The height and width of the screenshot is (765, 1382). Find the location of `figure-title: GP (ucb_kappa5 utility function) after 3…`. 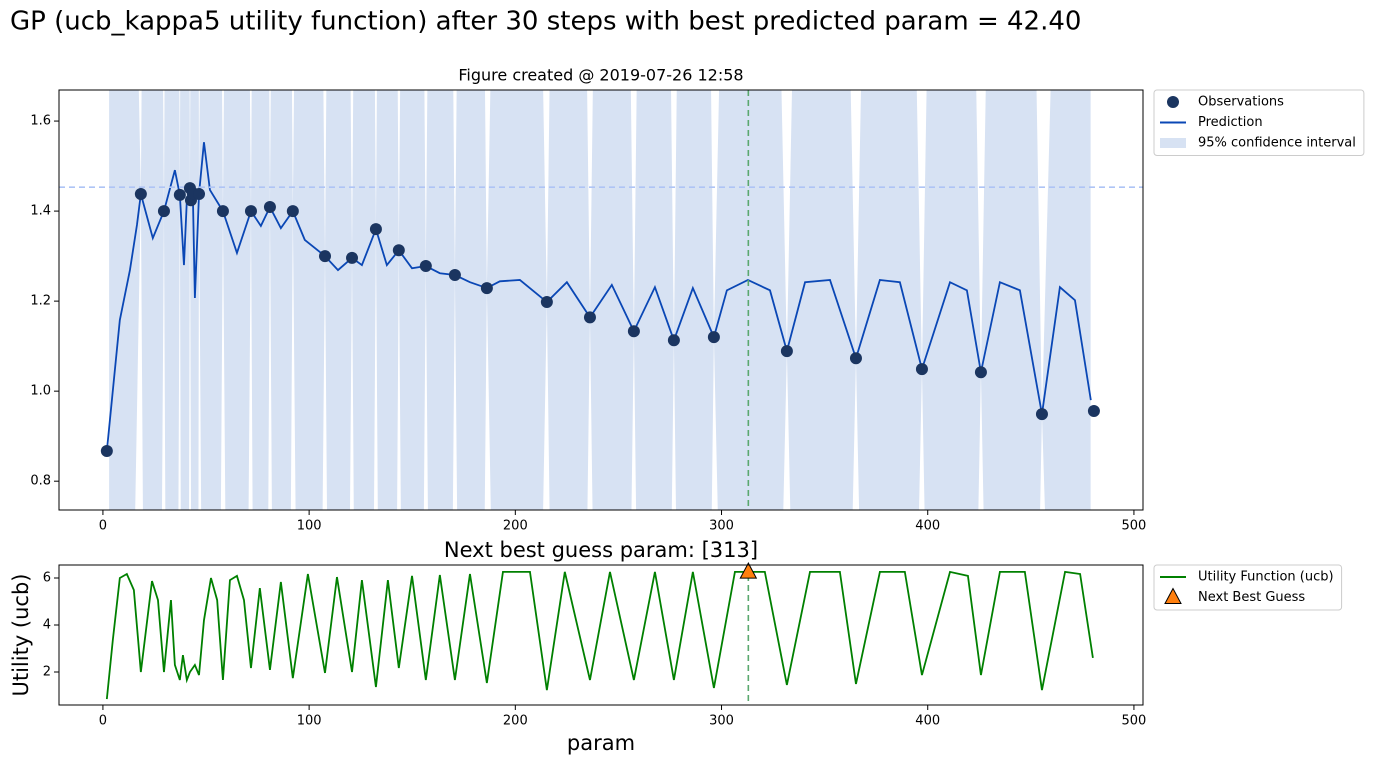

figure-title: GP (ucb_kappa5 utility function) after 3… is located at coordinates (545, 22).